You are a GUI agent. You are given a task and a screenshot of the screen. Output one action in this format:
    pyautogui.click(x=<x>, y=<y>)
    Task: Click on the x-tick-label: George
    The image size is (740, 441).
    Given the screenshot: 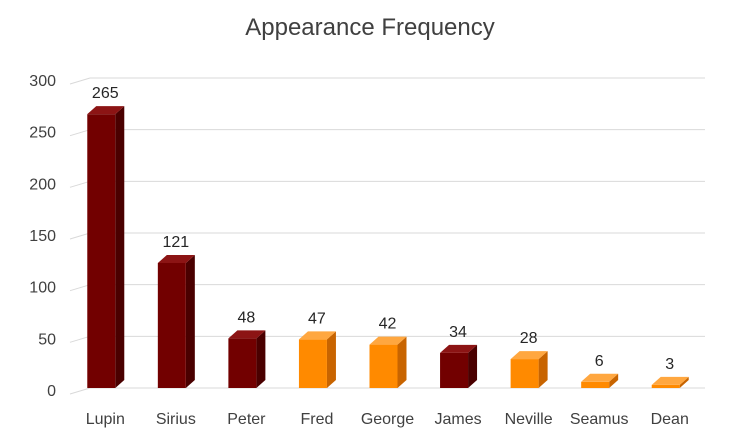 What is the action you would take?
    pyautogui.click(x=387, y=419)
    